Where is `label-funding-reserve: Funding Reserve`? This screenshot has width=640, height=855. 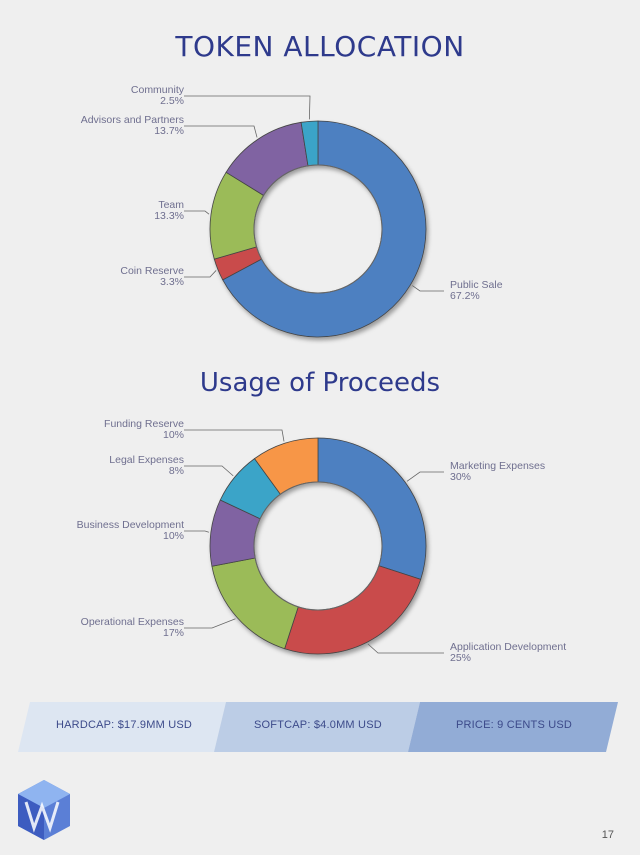 label-funding-reserve: Funding Reserve is located at coordinates (144, 424).